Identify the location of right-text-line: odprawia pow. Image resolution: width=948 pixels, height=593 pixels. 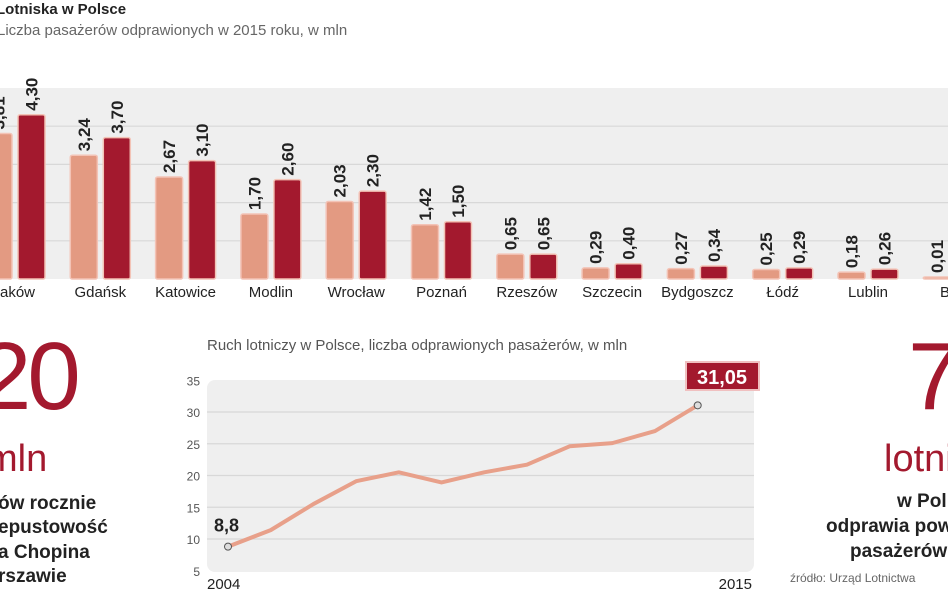
(887, 526).